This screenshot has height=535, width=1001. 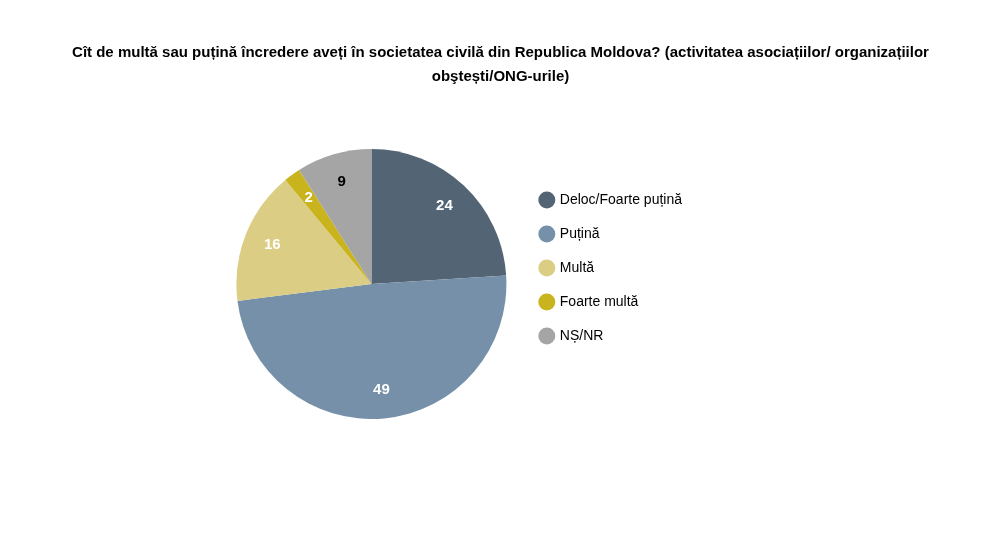 I want to click on data-label: 24, so click(x=445, y=205).